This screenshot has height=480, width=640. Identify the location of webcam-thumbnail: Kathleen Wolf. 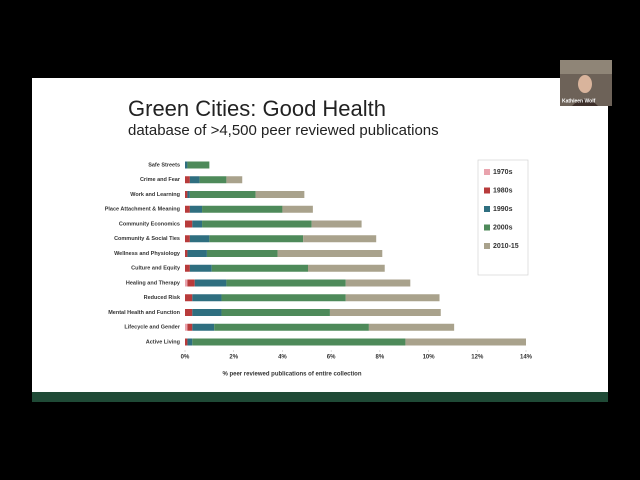
(586, 83).